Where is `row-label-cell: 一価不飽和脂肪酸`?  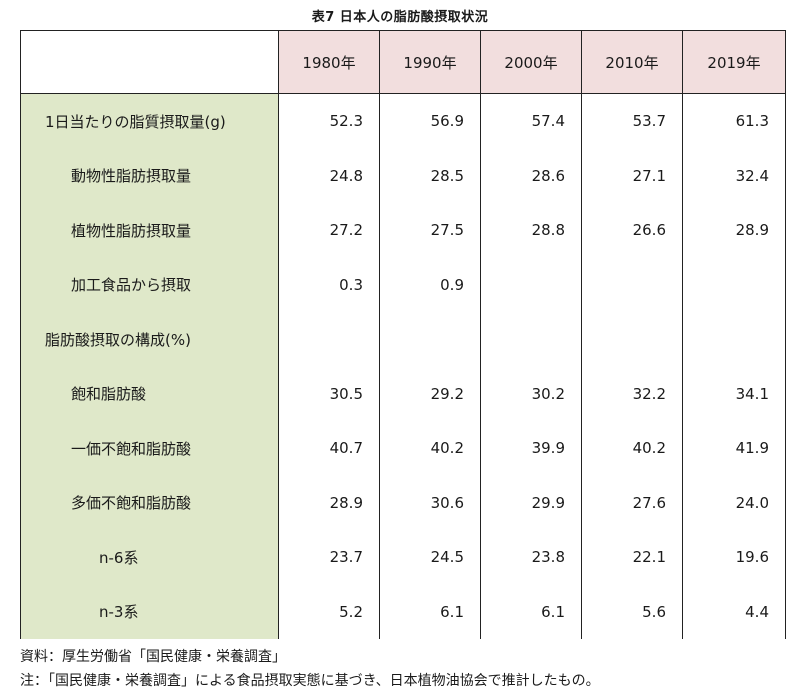 row-label-cell: 一価不飽和脂肪酸 is located at coordinates (149, 448).